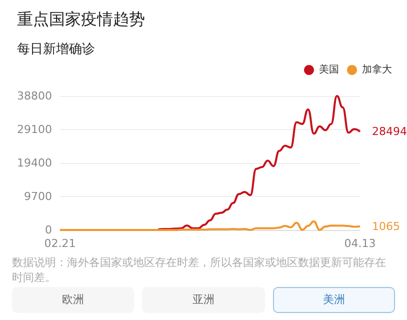  I want to click on x-tick-label: 02.21, so click(60, 243).